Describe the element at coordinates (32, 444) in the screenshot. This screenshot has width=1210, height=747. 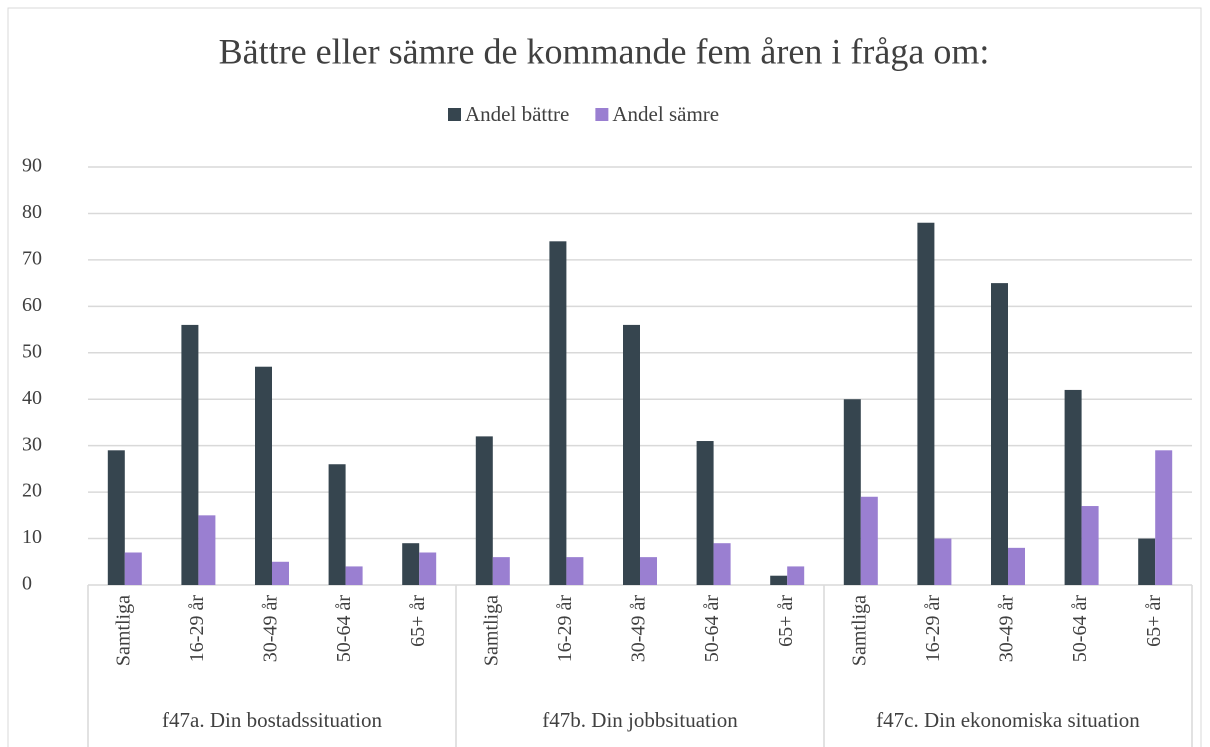
I see `y-tick-label: 30` at that location.